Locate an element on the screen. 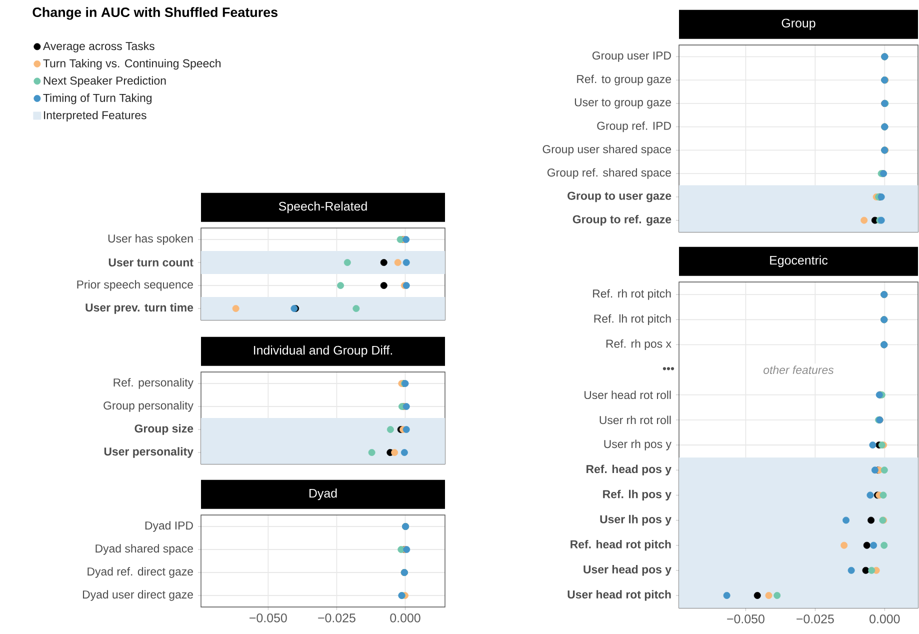 This screenshot has width=919, height=634. legend-label: Average across Tasks is located at coordinates (98, 47).